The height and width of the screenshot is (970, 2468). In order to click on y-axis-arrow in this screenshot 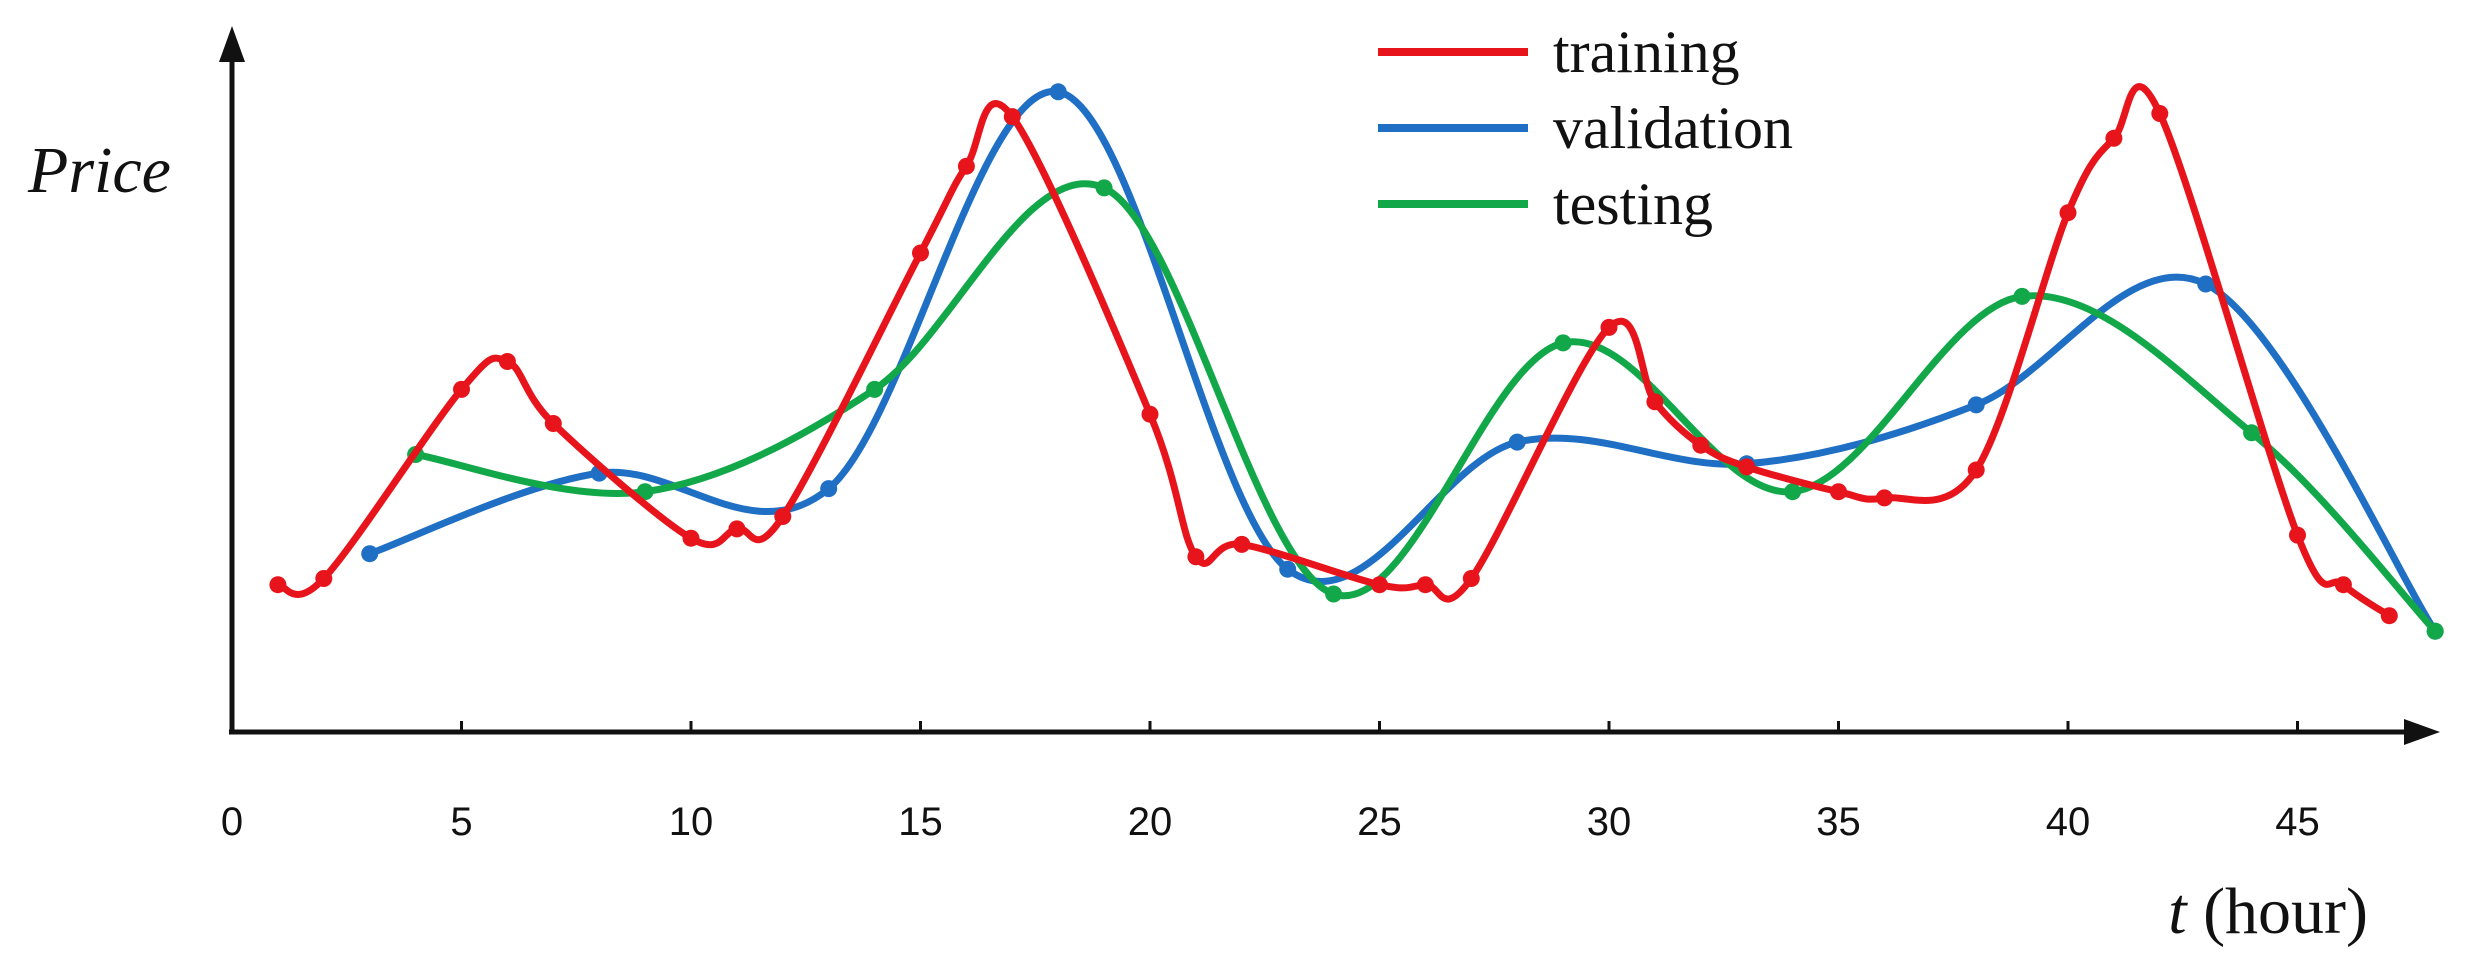, I will do `click(232, 44)`.